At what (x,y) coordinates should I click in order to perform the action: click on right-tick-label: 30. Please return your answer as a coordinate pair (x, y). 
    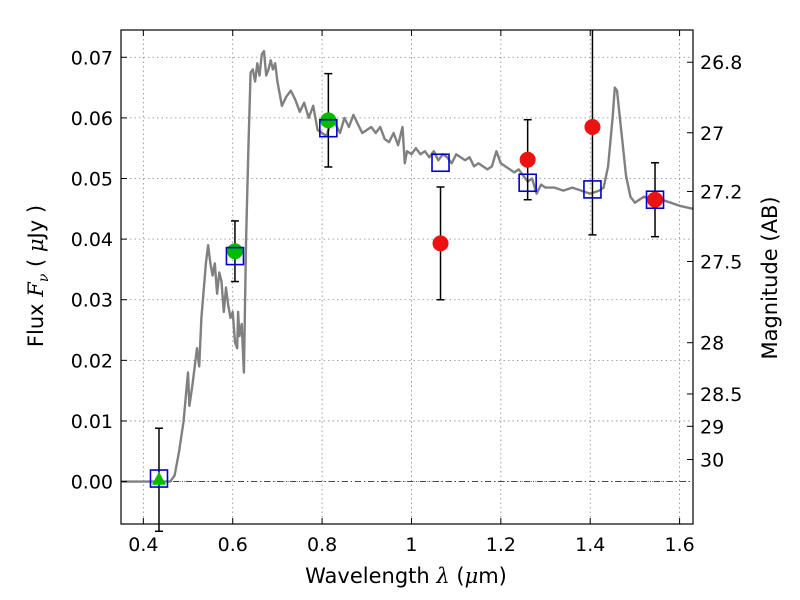
    Looking at the image, I should click on (712, 461).